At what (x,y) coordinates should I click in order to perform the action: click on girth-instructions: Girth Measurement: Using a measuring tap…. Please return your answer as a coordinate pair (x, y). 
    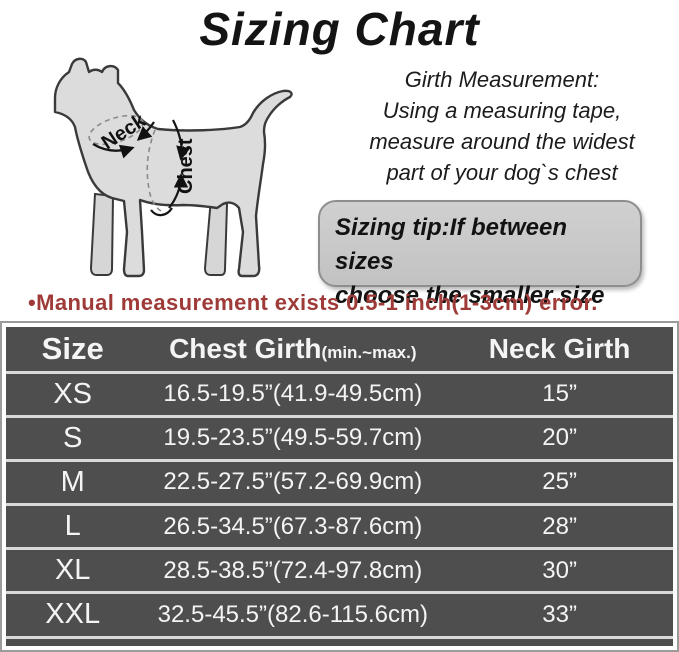
    Looking at the image, I should click on (502, 126).